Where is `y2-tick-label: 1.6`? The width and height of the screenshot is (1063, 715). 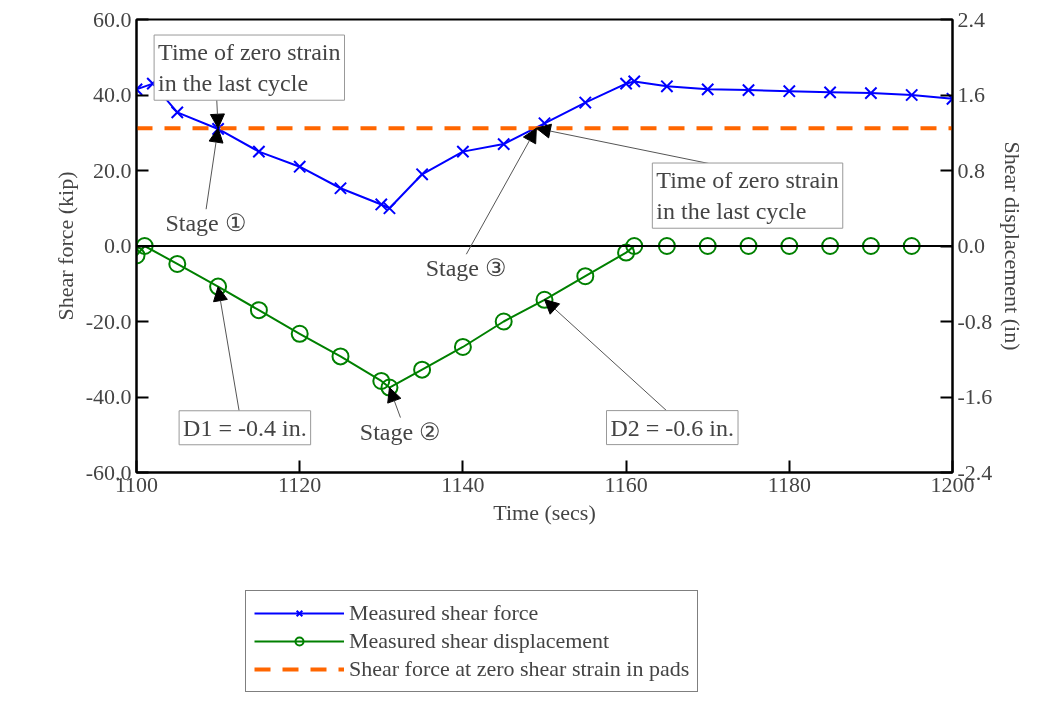
y2-tick-label: 1.6 is located at coordinates (971, 94).